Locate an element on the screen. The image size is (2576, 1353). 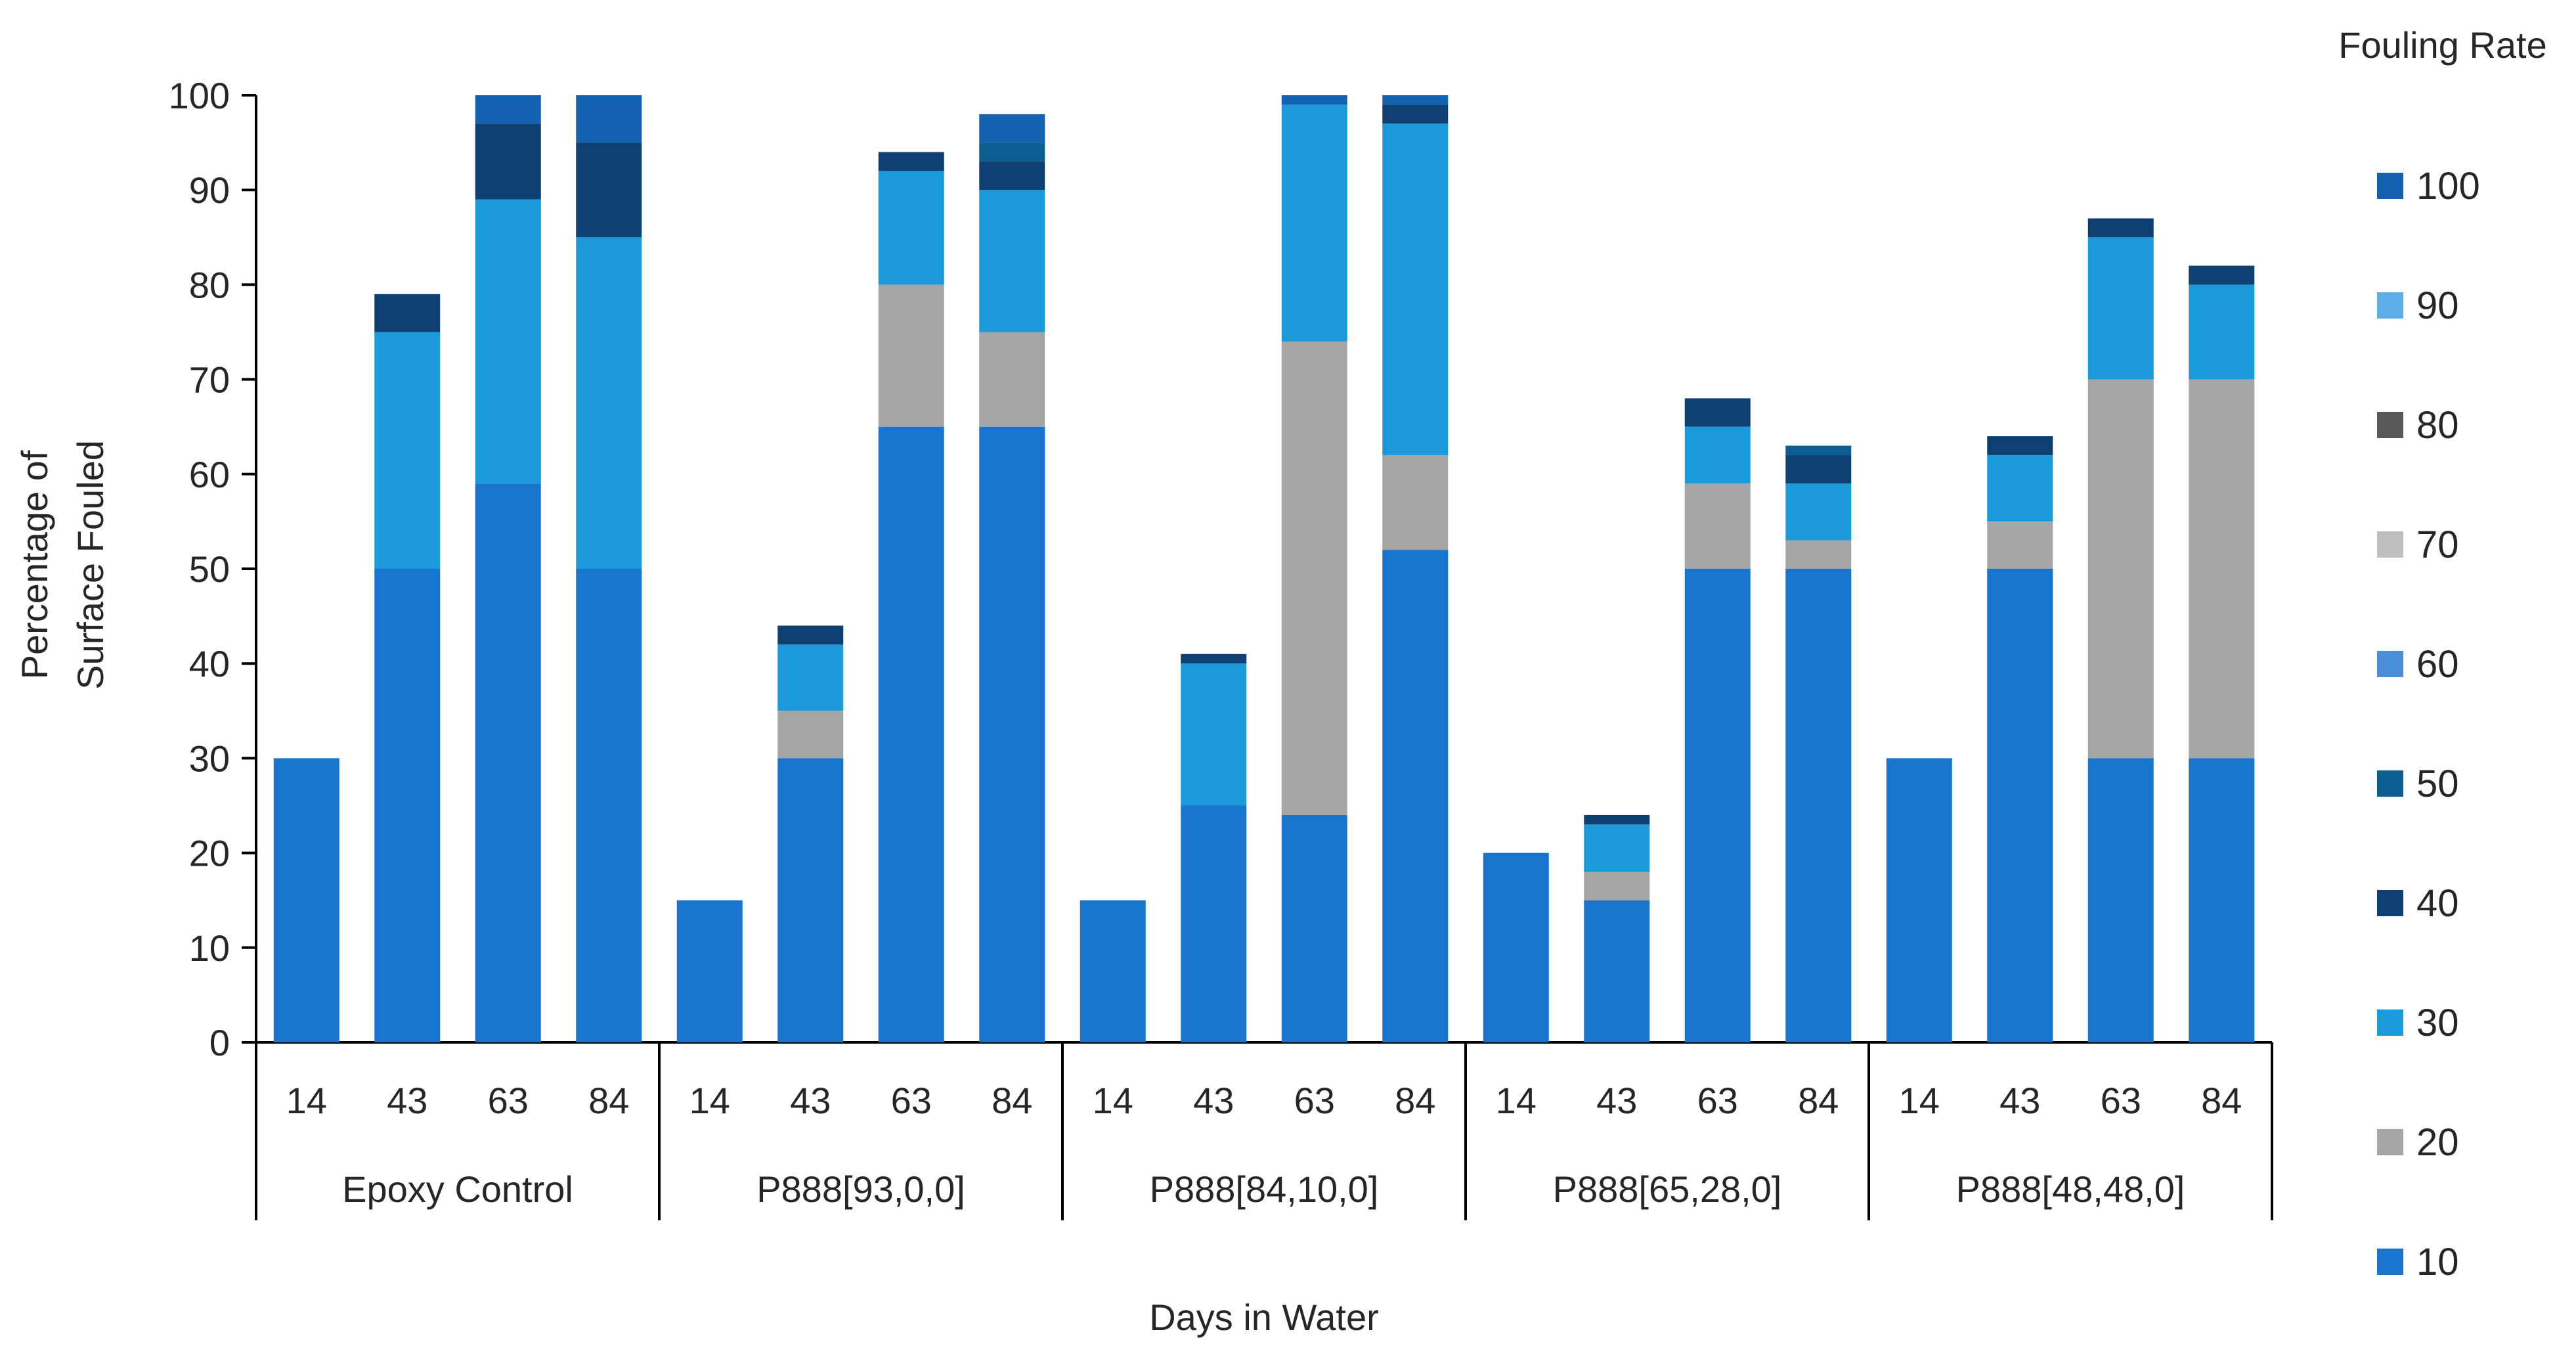
legend-label: 60 is located at coordinates (2437, 664).